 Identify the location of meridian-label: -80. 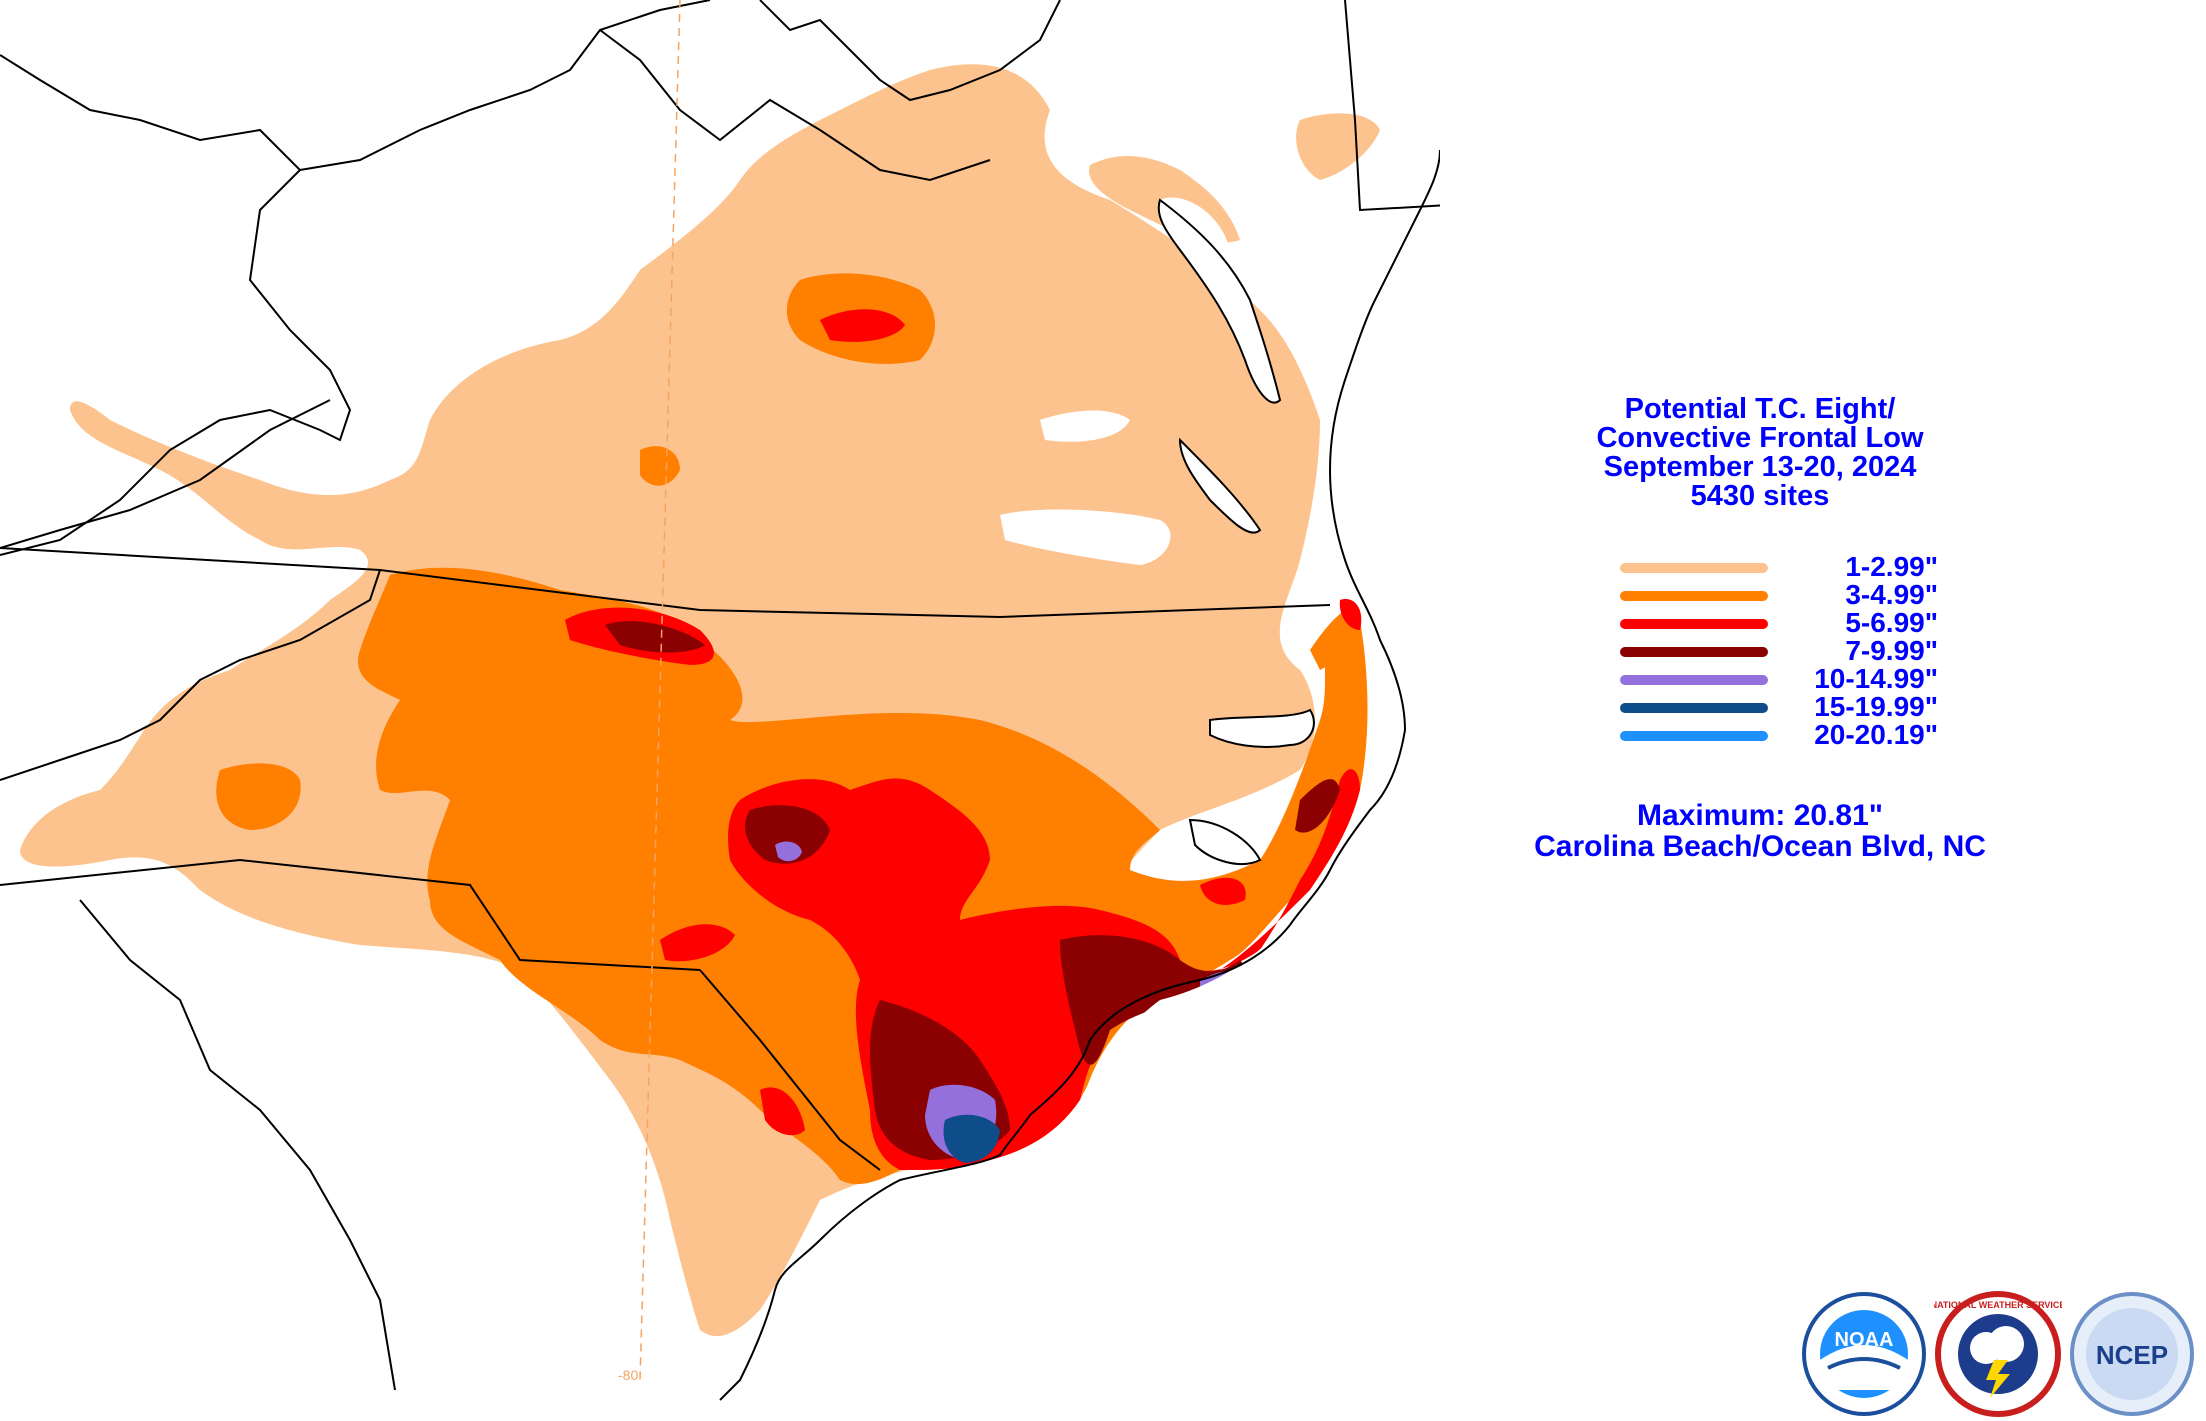
(628, 1375).